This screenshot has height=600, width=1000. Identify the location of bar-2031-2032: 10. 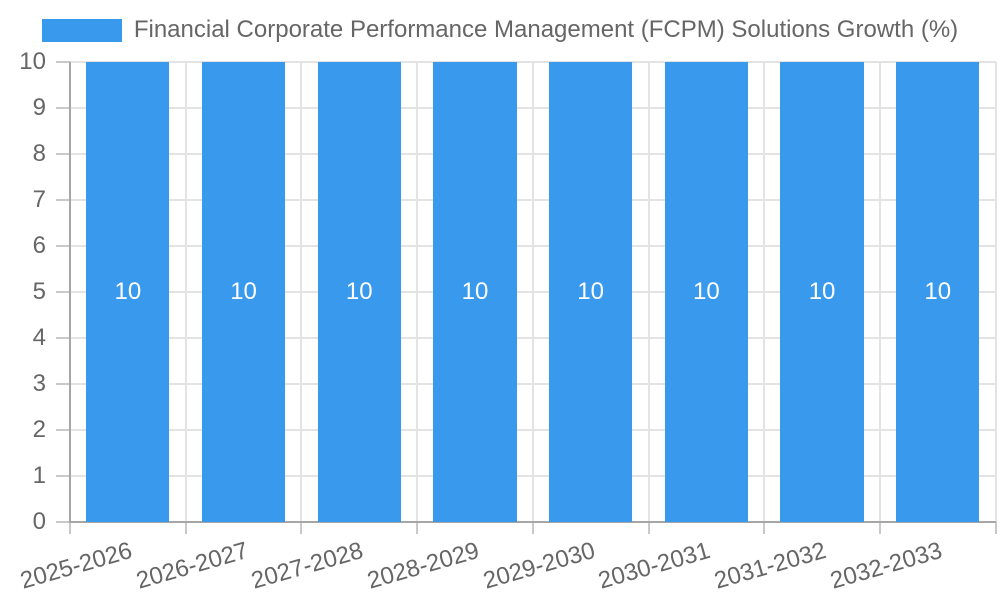
(822, 292).